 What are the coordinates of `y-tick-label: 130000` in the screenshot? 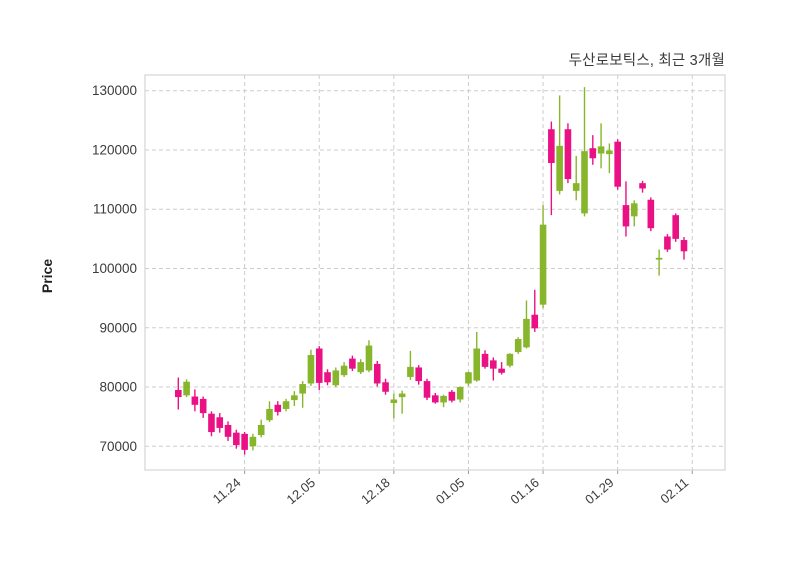 It's located at (114, 90).